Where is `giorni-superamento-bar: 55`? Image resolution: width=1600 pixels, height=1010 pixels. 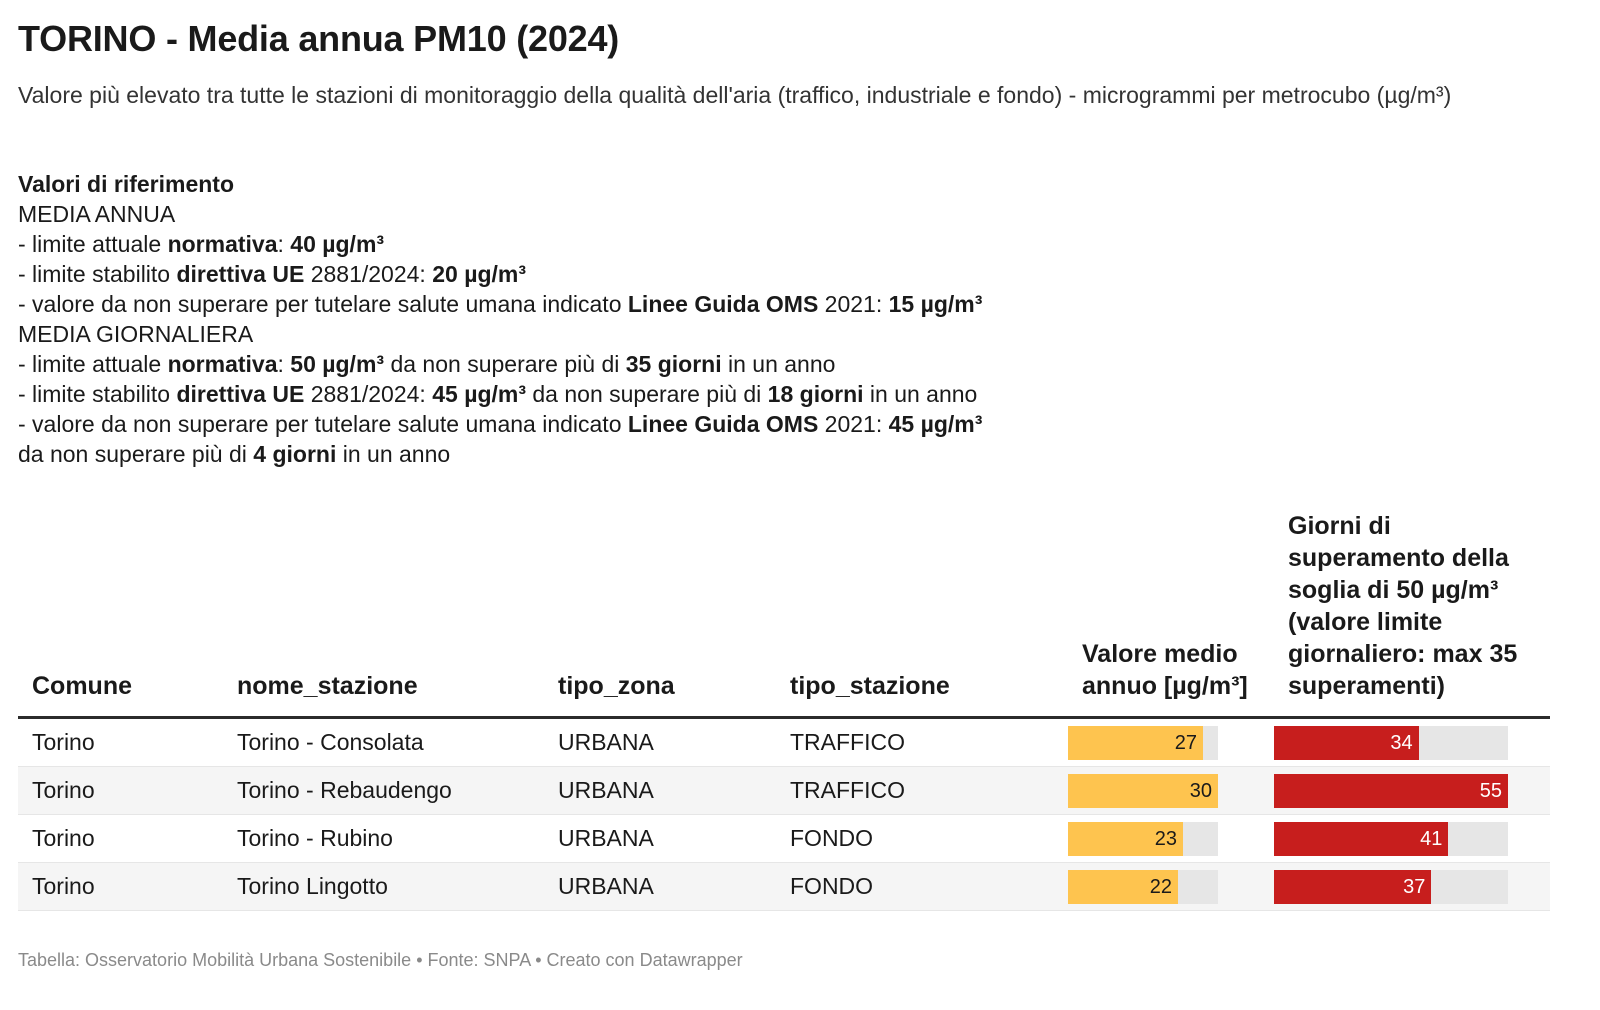
giorni-superamento-bar: 55 is located at coordinates (1391, 790).